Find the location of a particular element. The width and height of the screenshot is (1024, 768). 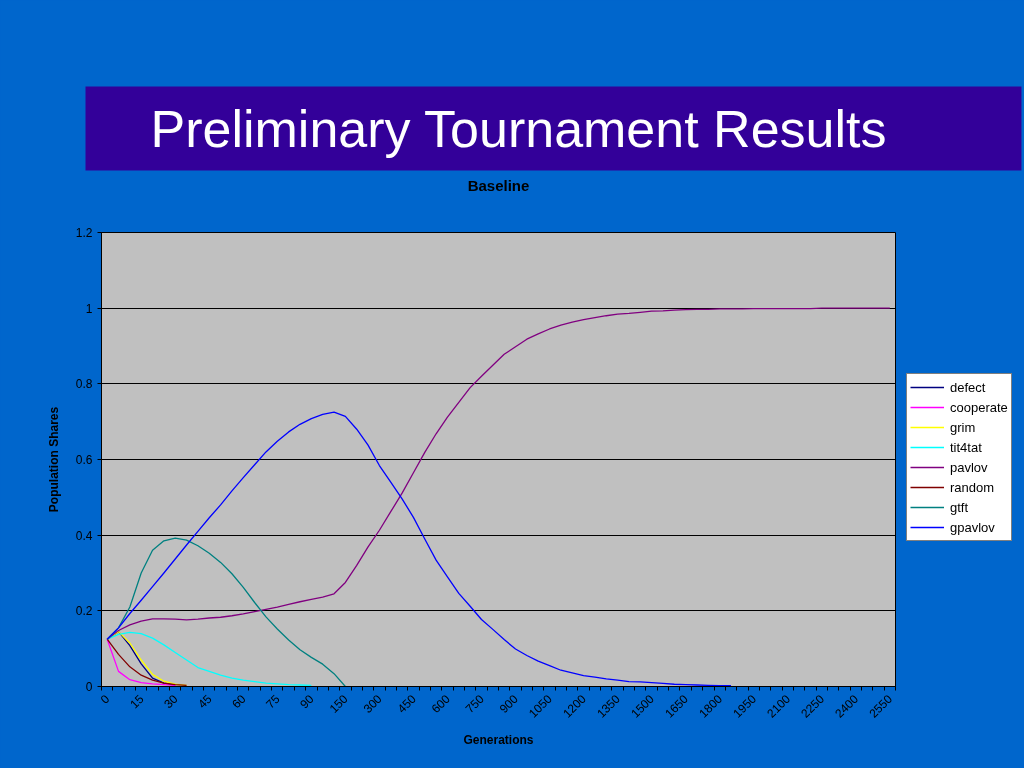

x-tick-label: 750 is located at coordinates (475, 703).